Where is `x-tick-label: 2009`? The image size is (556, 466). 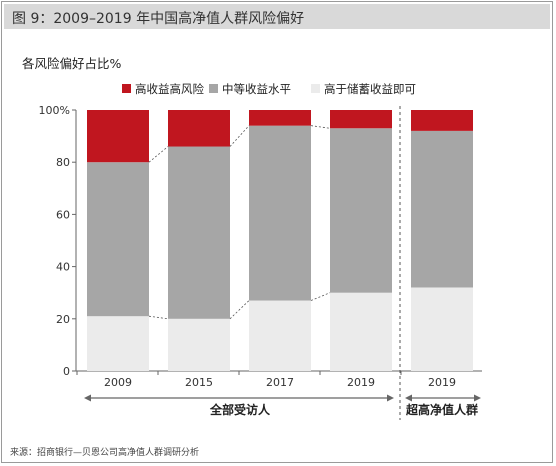 x-tick-label: 2009 is located at coordinates (118, 382).